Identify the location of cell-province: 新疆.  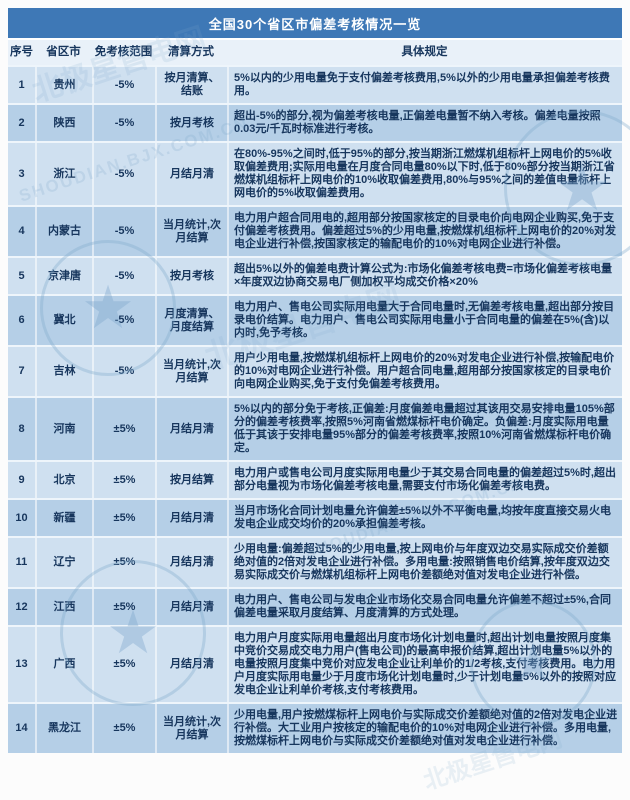
(63, 518).